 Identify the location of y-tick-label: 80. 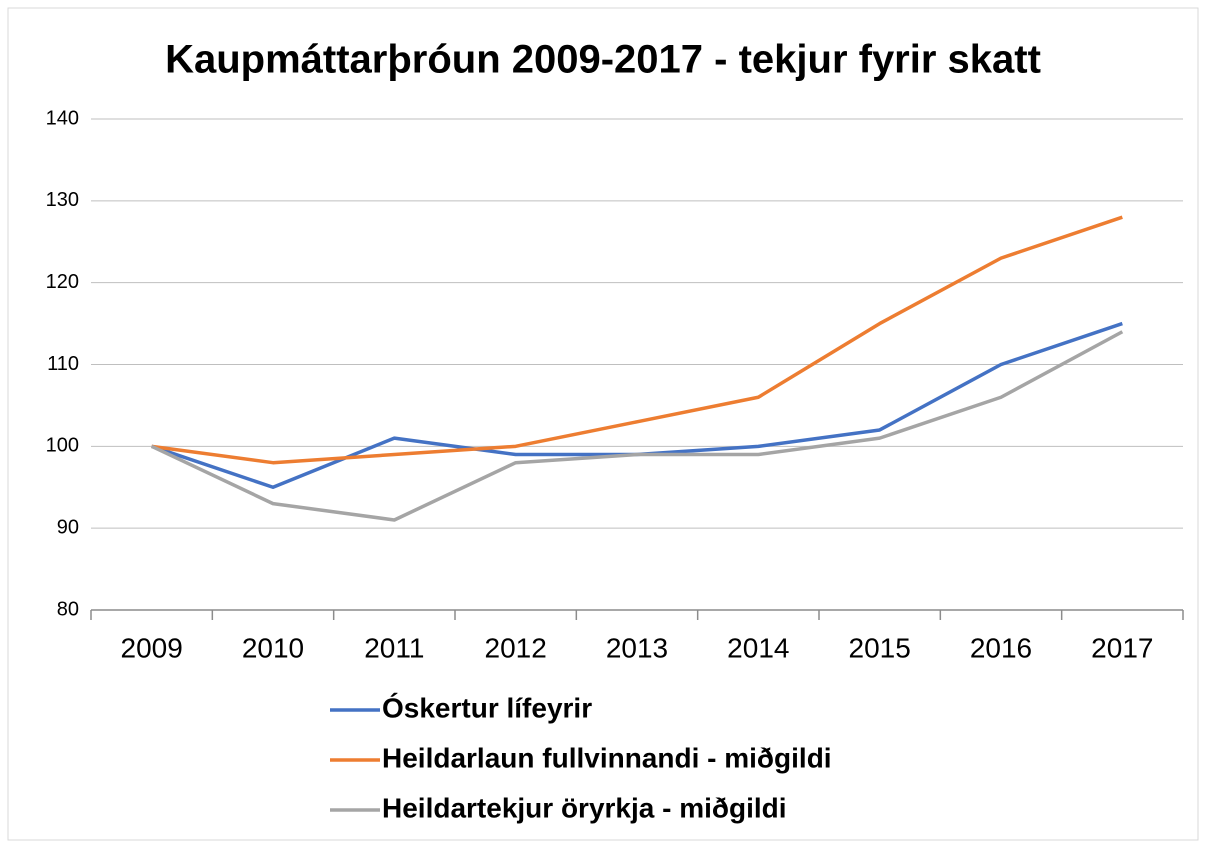
(68, 609).